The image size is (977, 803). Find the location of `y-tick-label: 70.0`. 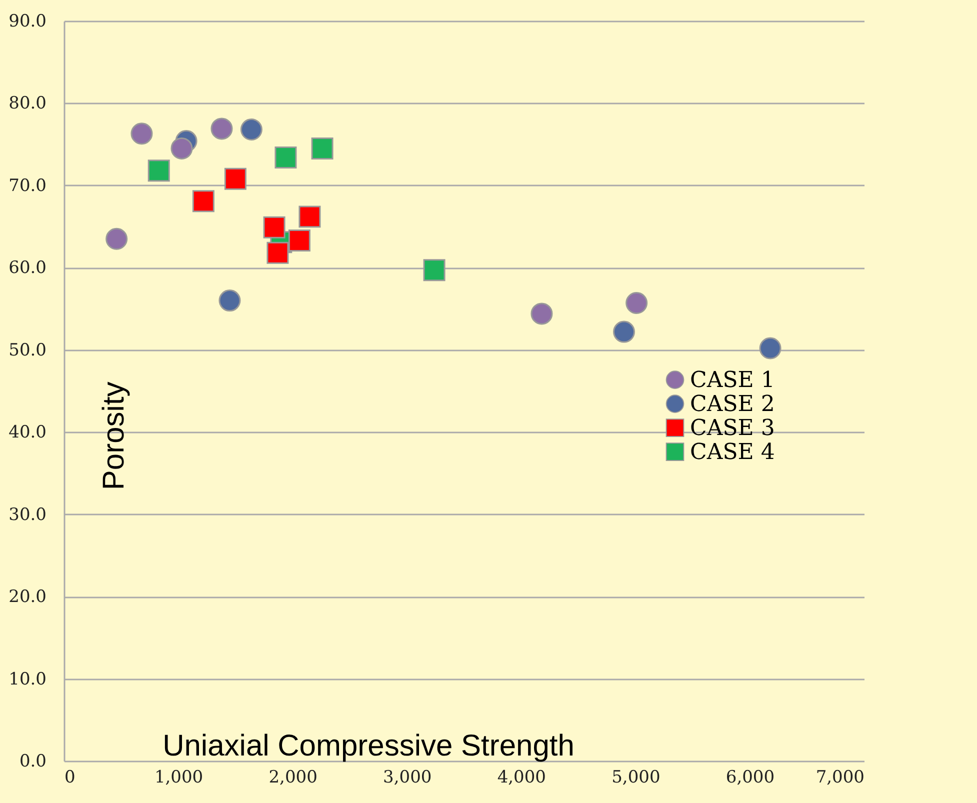

y-tick-label: 70.0 is located at coordinates (27, 186).